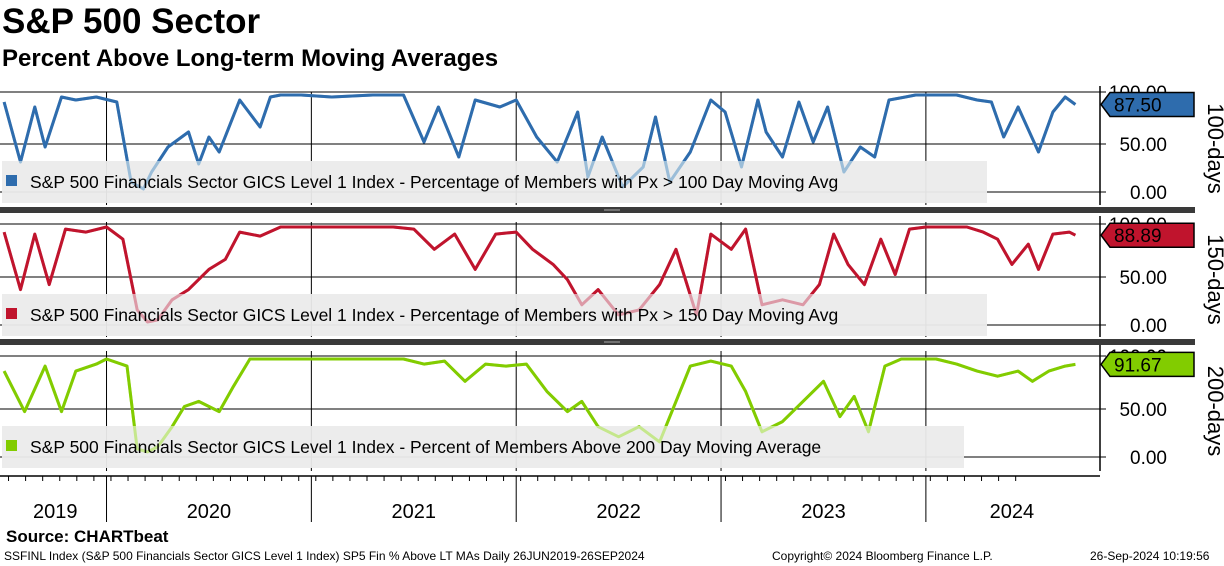 Image resolution: width=1224 pixels, height=566 pixels. I want to click on panel-label: 100-days, so click(1213, 148).